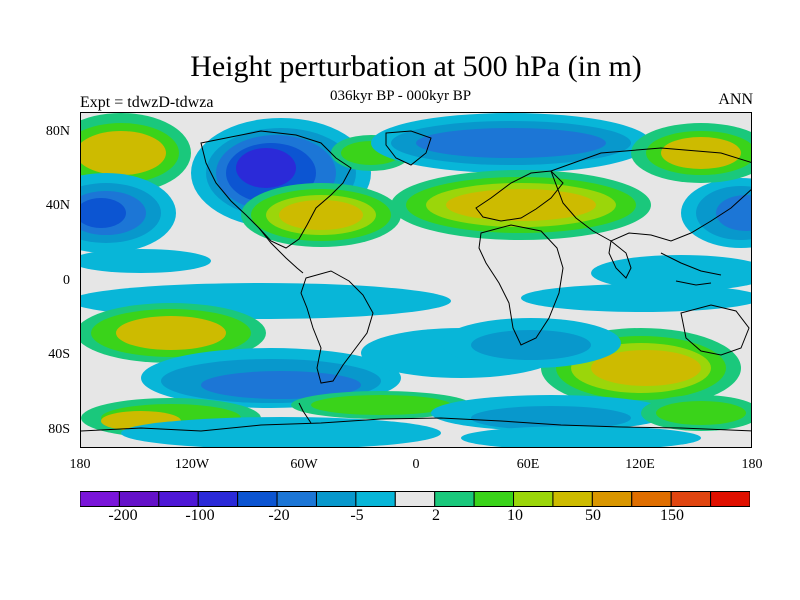  I want to click on colorbar, so click(415, 499).